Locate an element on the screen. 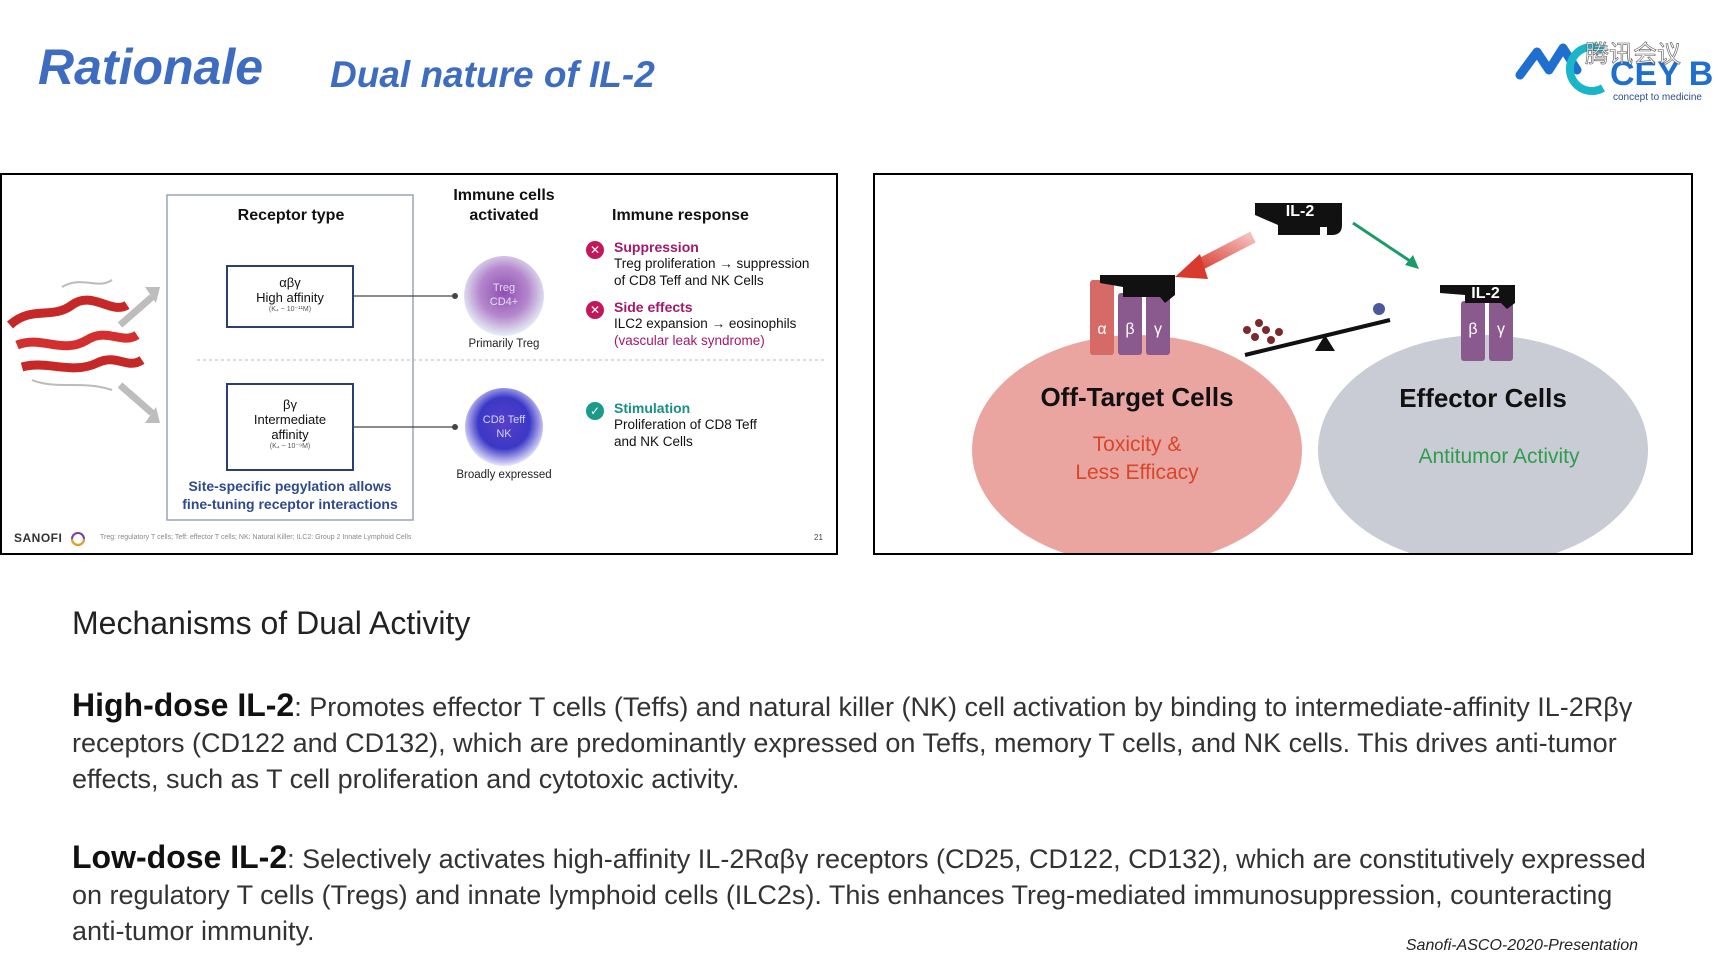 This screenshot has height=964, width=1718. watermark-text: 腾讯会议 is located at coordinates (1633, 54).